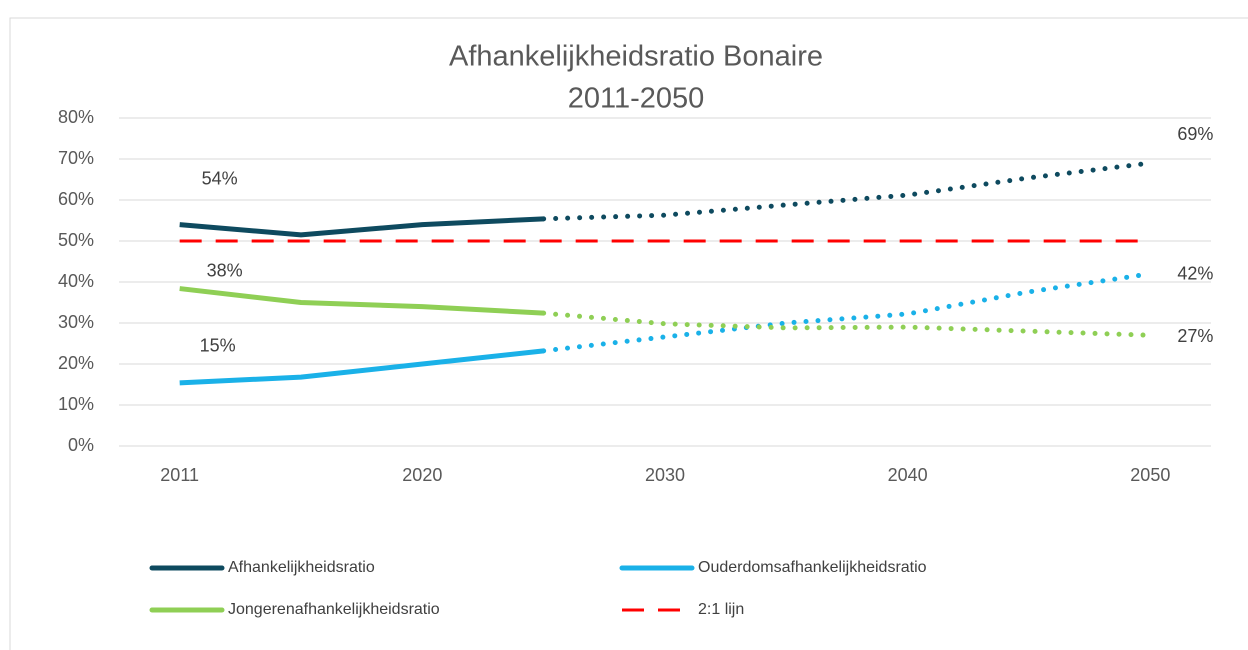 The width and height of the screenshot is (1248, 650). I want to click on legend-label: Afhankelijkheidsratio, so click(301, 567).